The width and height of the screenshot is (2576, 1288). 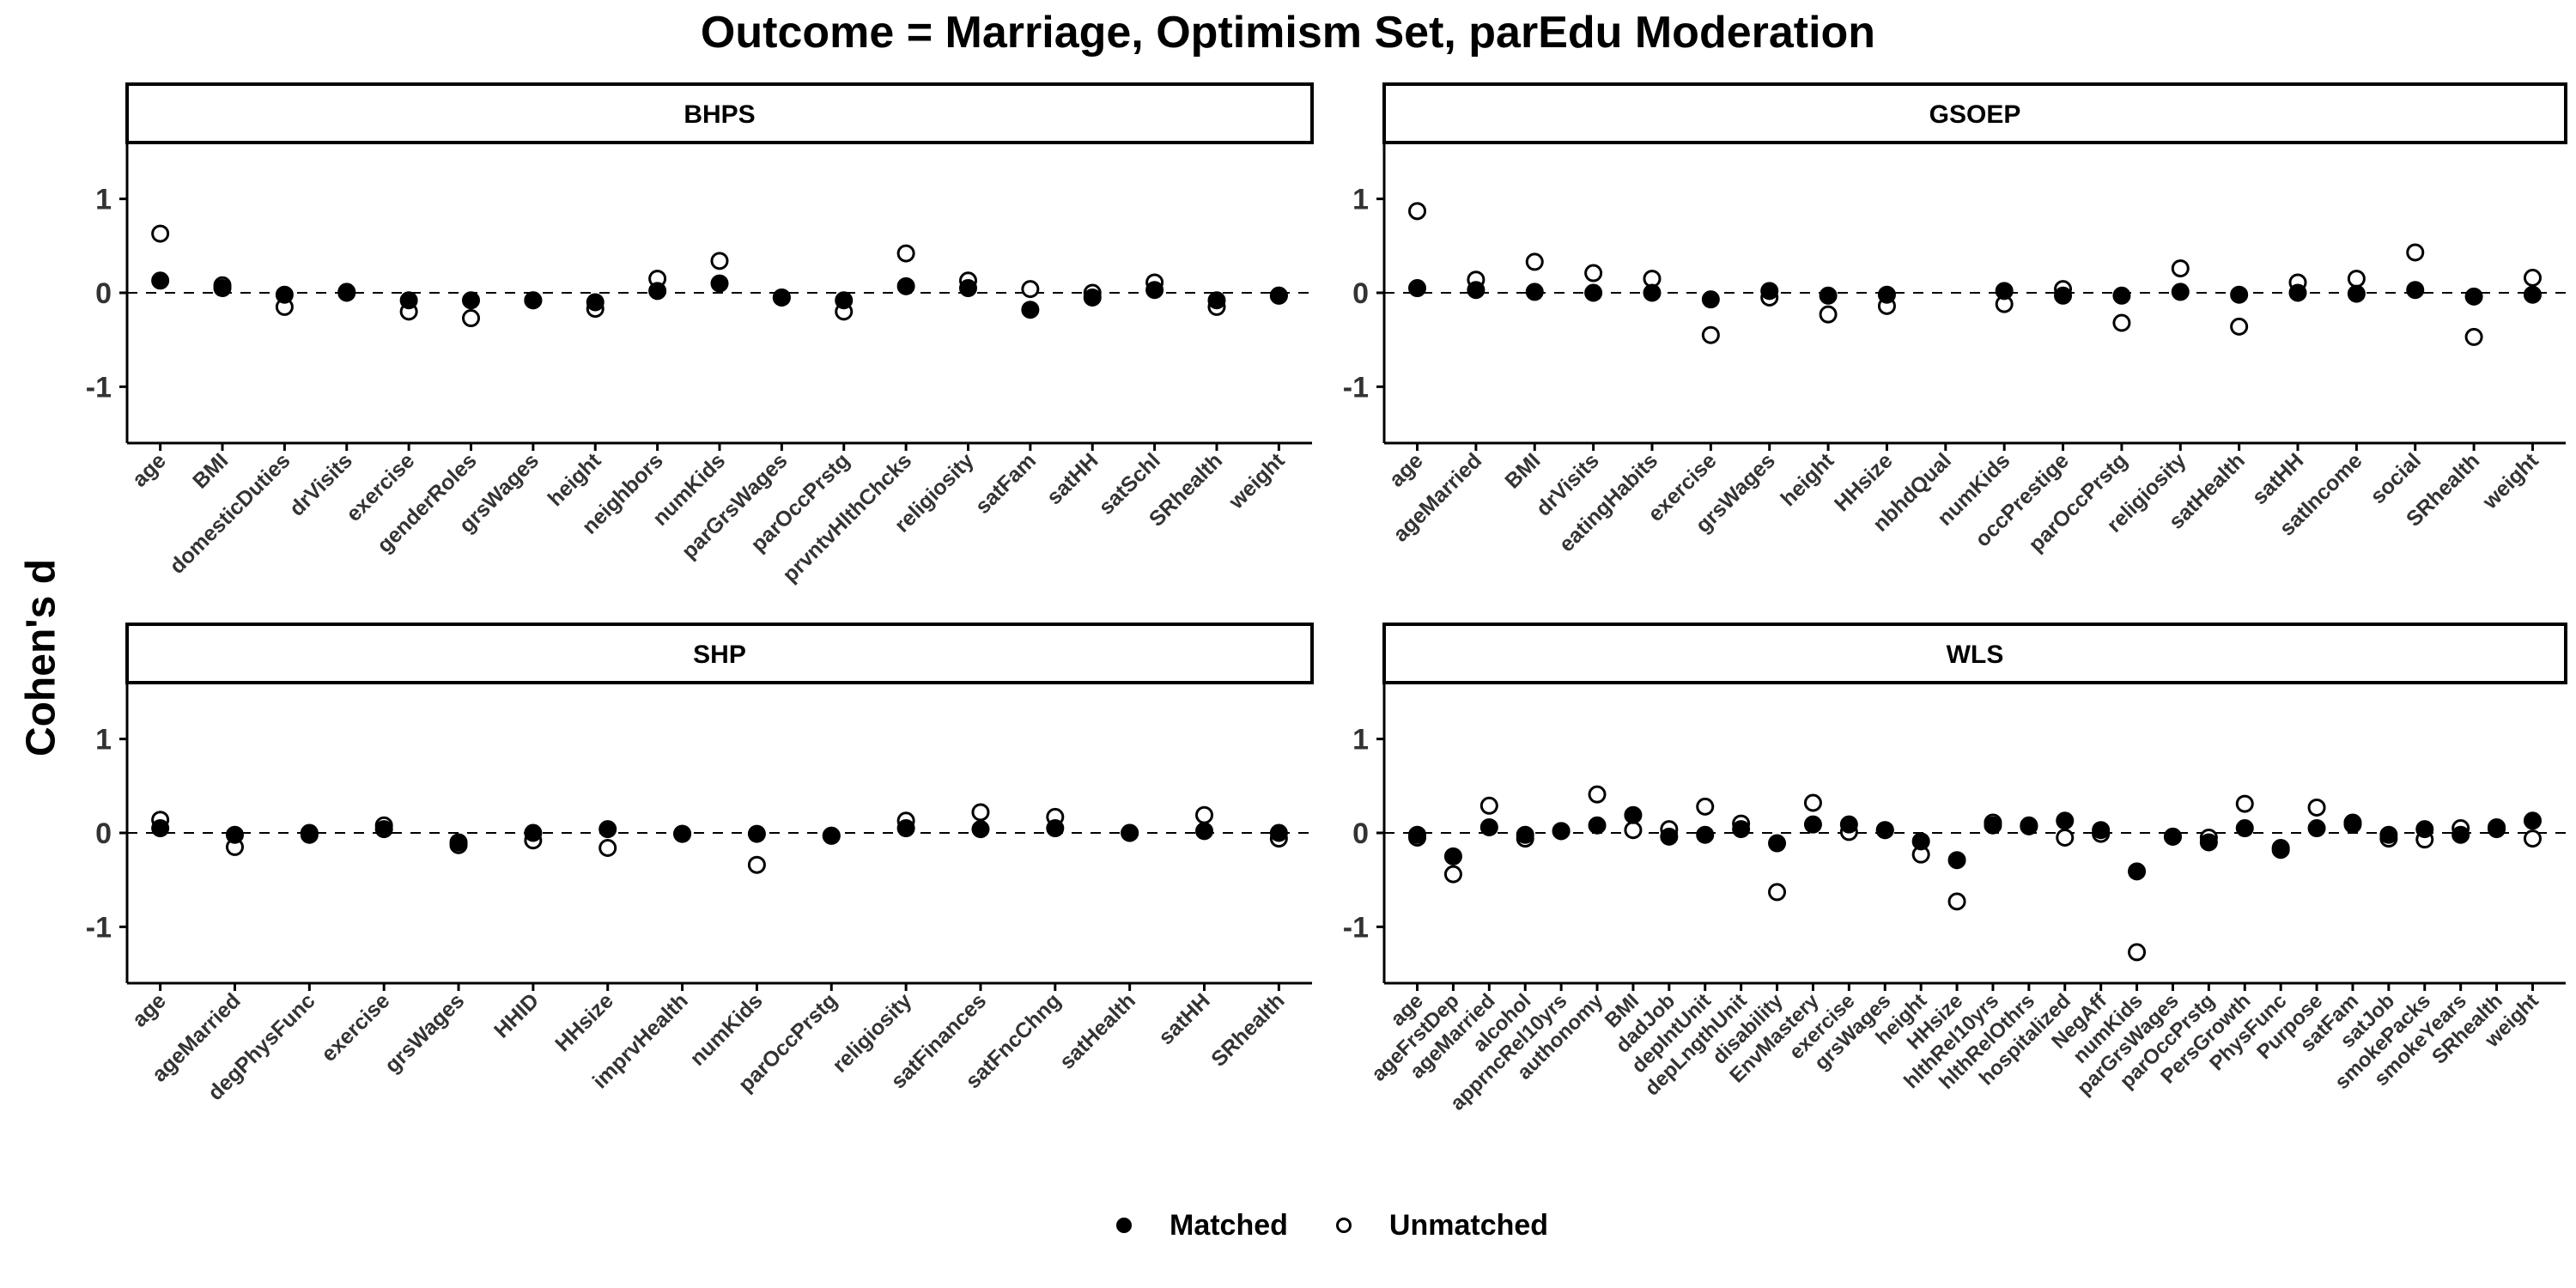 What do you see at coordinates (1469, 1225) in the screenshot?
I see `legend-label-unmatched: Unmatched` at bounding box center [1469, 1225].